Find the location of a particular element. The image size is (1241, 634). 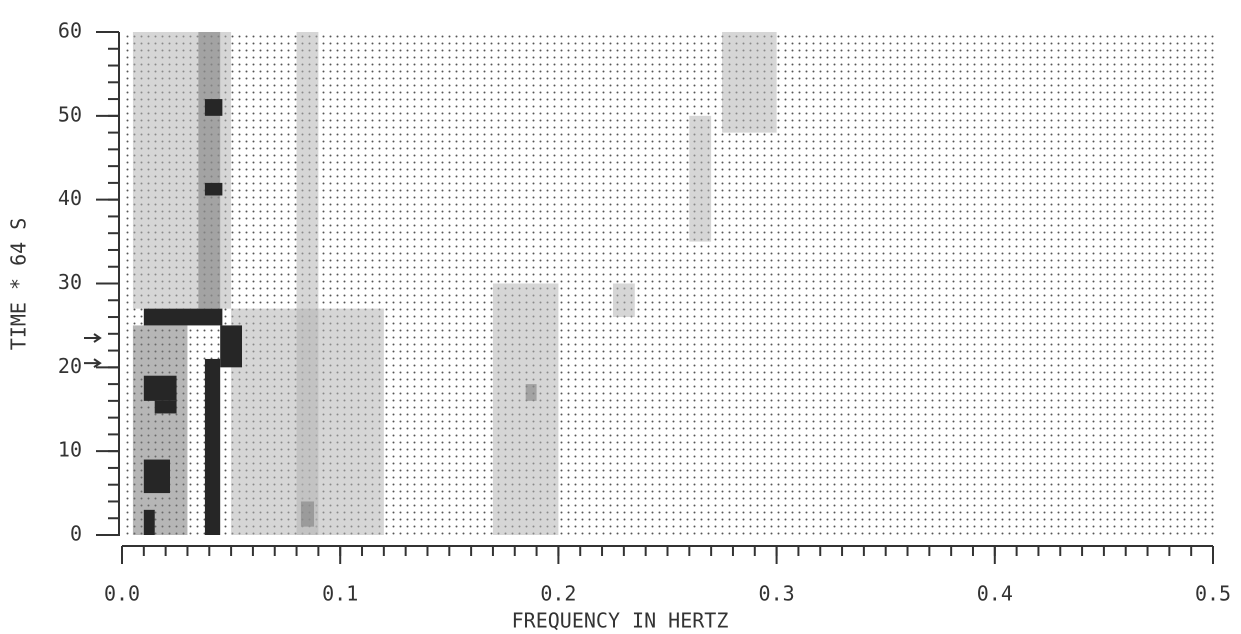

y-tick-label: 60 is located at coordinates (70, 31).